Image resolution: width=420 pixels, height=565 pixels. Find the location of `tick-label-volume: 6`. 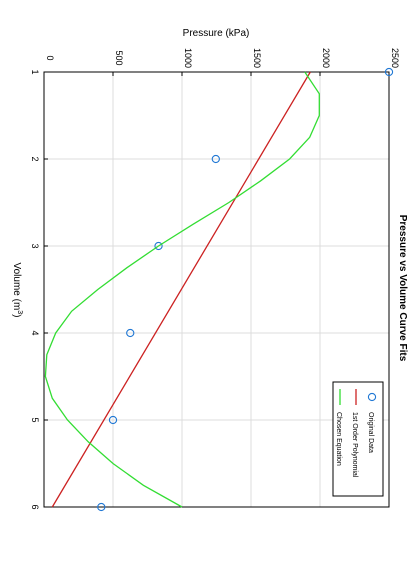

tick-label-volume: 6 is located at coordinates (35, 506).